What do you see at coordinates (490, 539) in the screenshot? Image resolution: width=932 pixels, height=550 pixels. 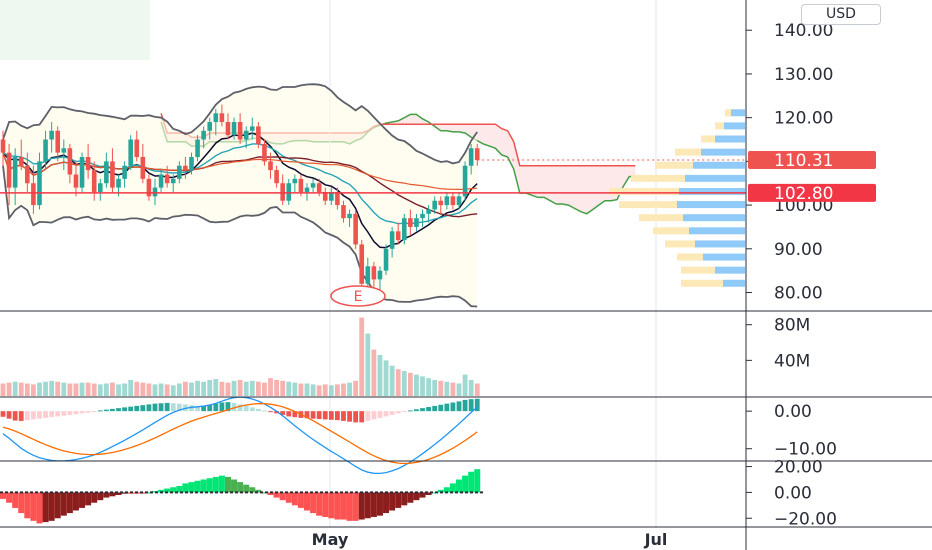 I see `time-axis: May Jul` at bounding box center [490, 539].